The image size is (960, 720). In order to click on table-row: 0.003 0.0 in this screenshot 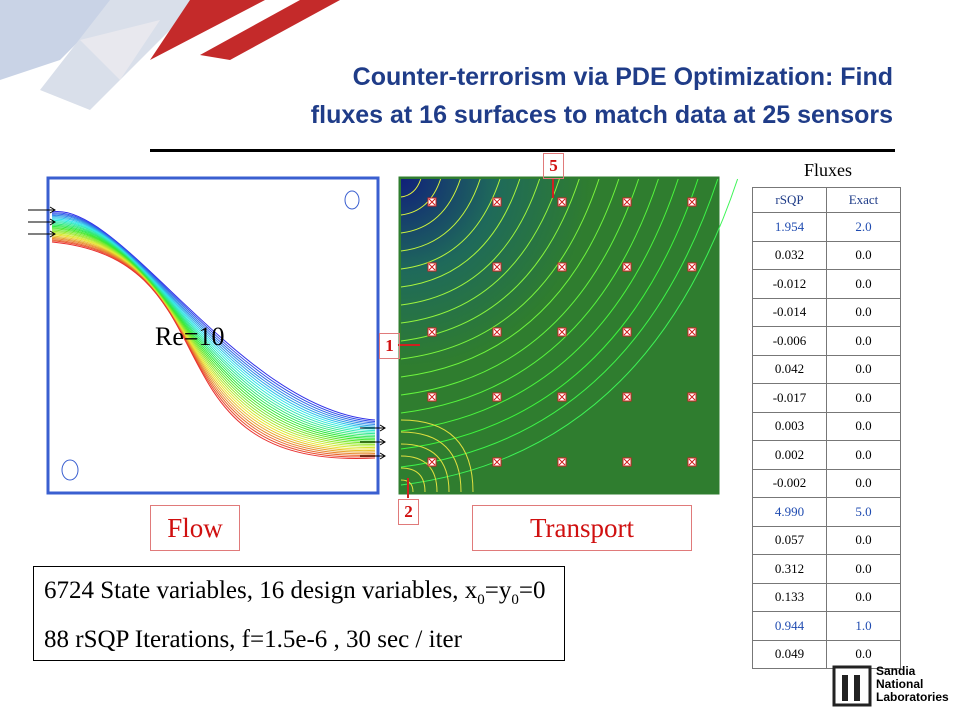, I will do `click(826, 426)`.